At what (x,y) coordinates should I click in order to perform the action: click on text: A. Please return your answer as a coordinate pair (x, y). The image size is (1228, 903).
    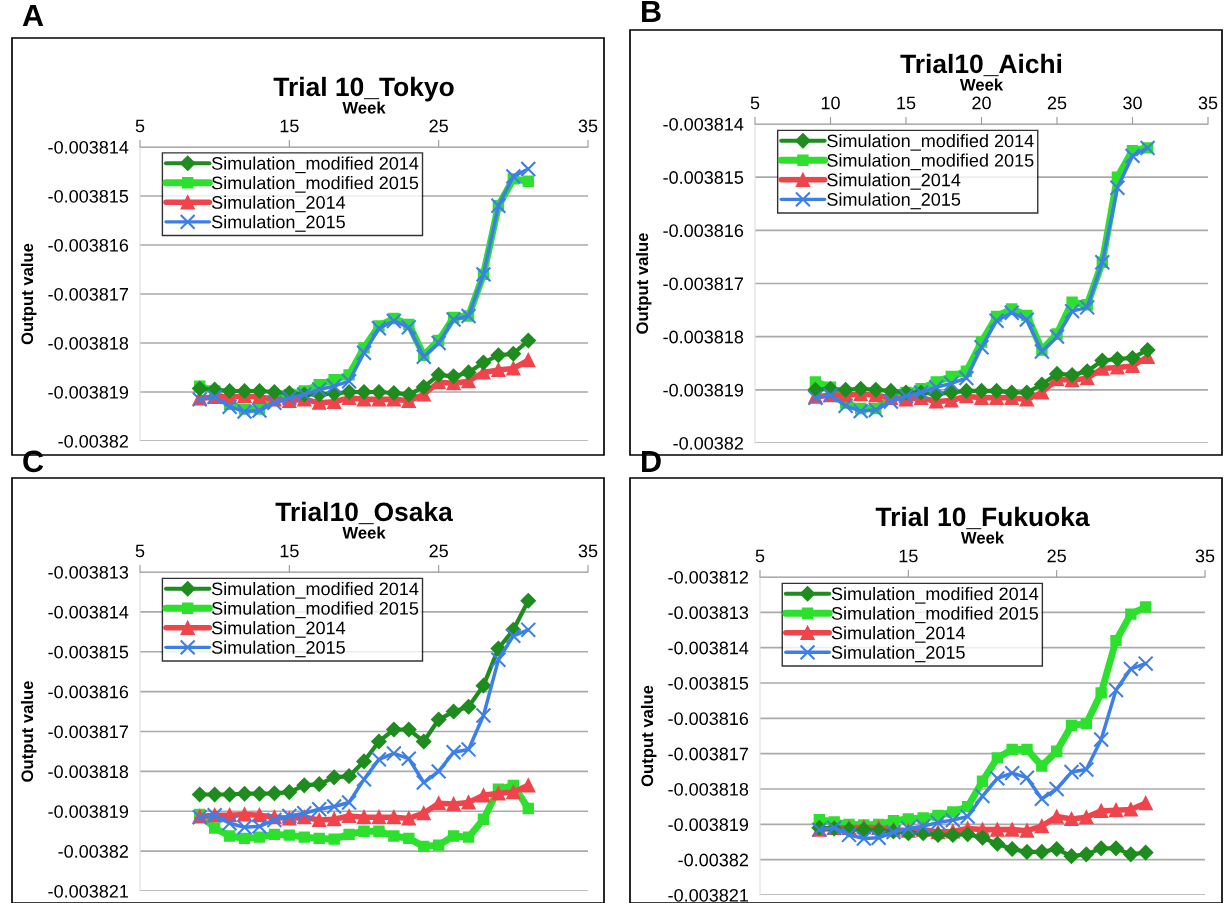
    Looking at the image, I should click on (33, 15).